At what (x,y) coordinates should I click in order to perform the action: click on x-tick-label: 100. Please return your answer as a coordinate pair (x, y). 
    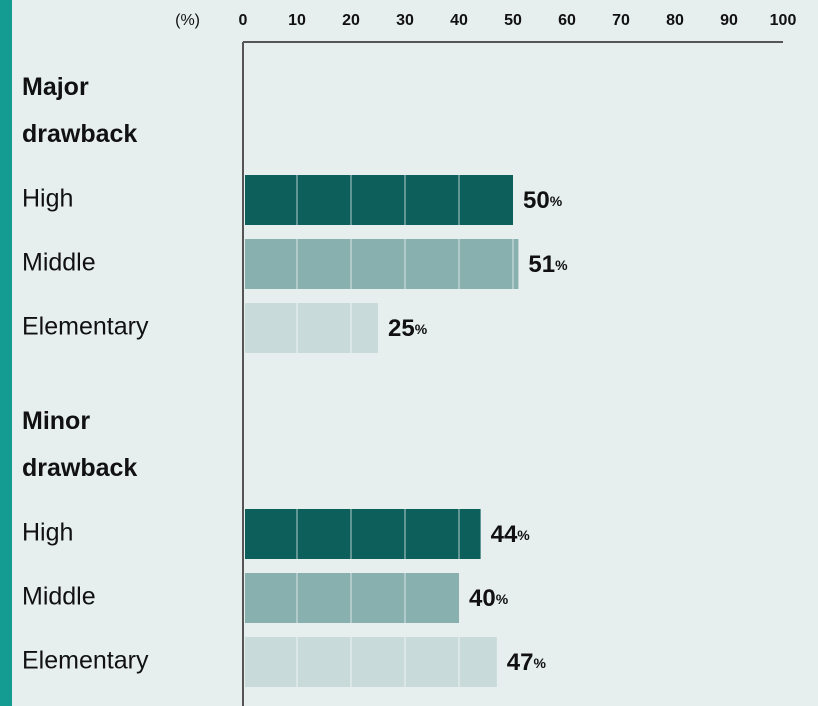
    Looking at the image, I should click on (783, 20).